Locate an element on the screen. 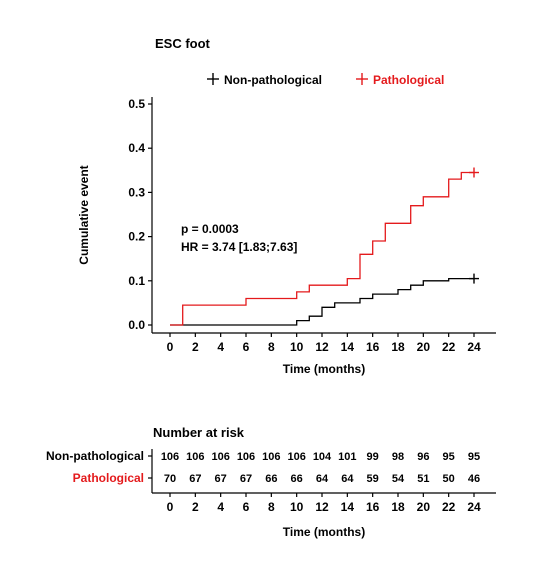  censor-mark-non-pathological is located at coordinates (474, 278).